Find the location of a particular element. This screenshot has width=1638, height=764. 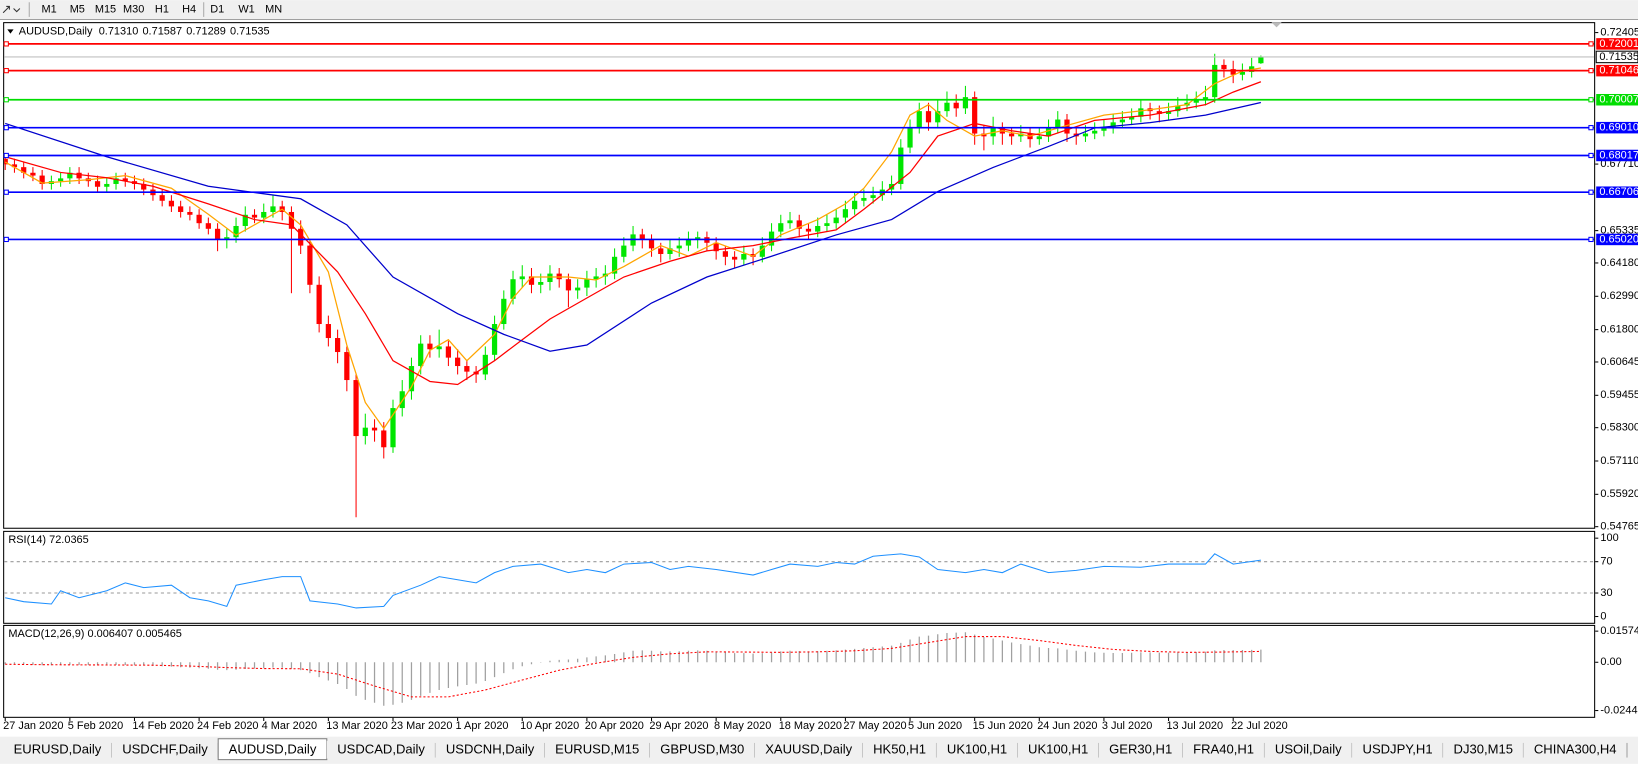

tab: USDJPY,H1 is located at coordinates (1398, 749).